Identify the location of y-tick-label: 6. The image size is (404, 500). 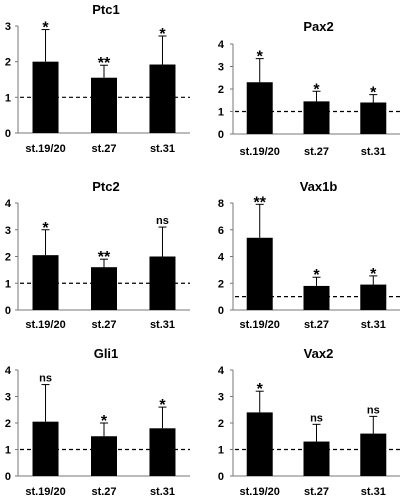
(221, 231).